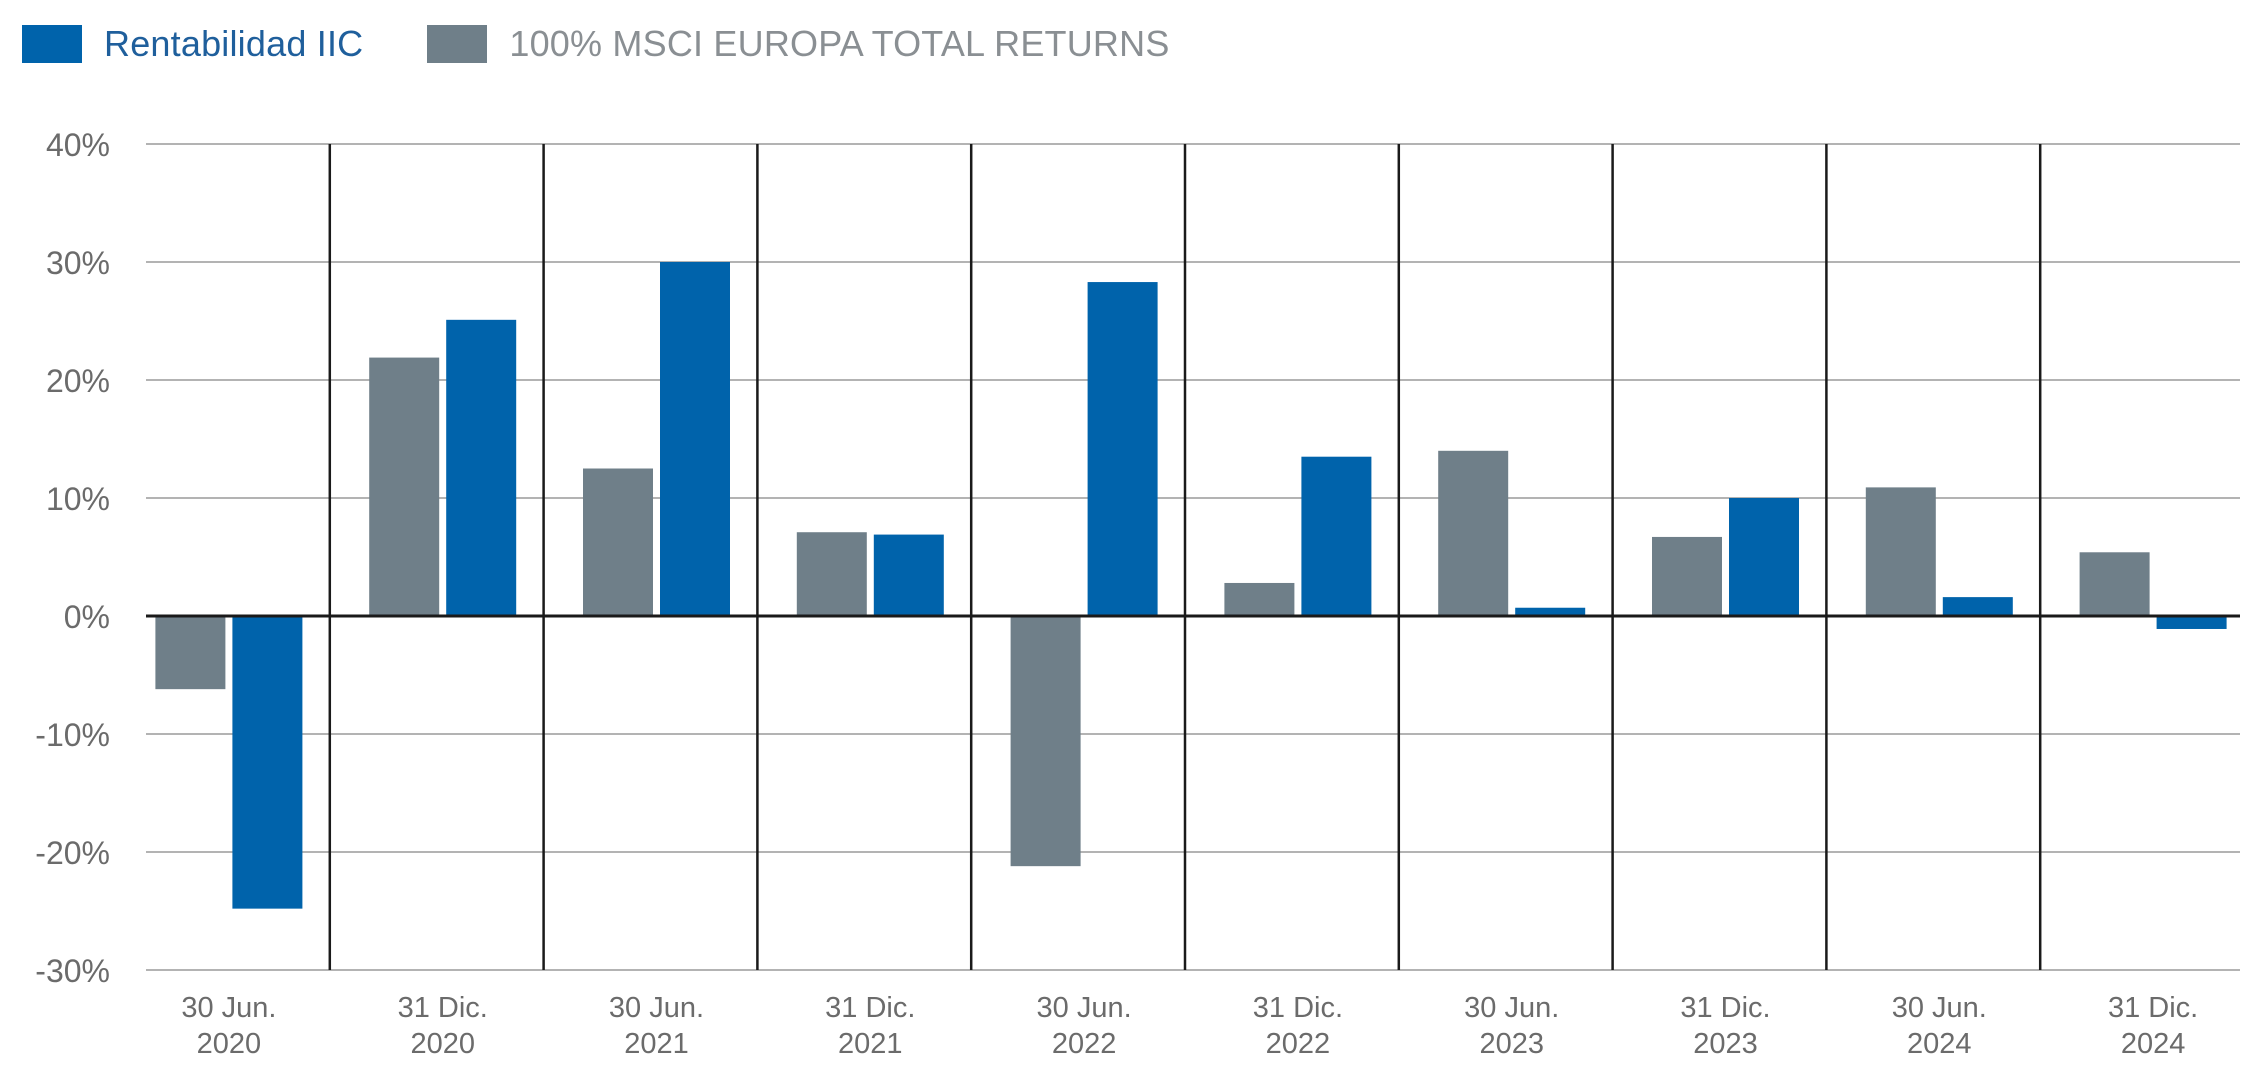 This screenshot has width=2266, height=1074. Describe the element at coordinates (78, 381) in the screenshot. I see `y-tick-label: 20%` at that location.